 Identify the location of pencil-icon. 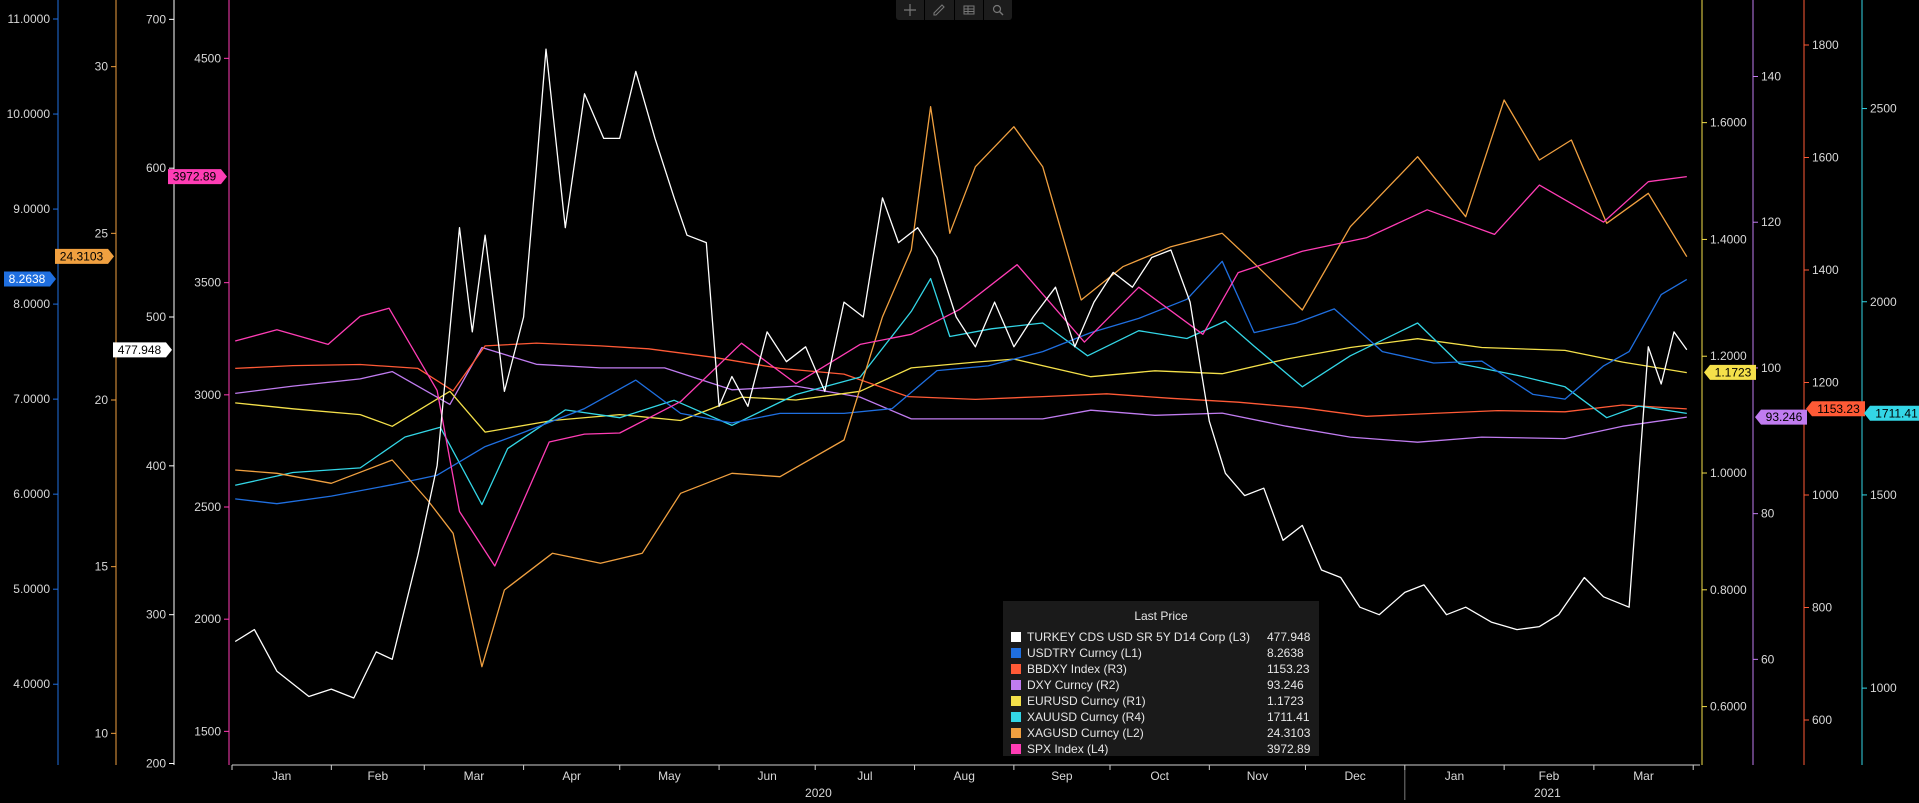
(940, 10).